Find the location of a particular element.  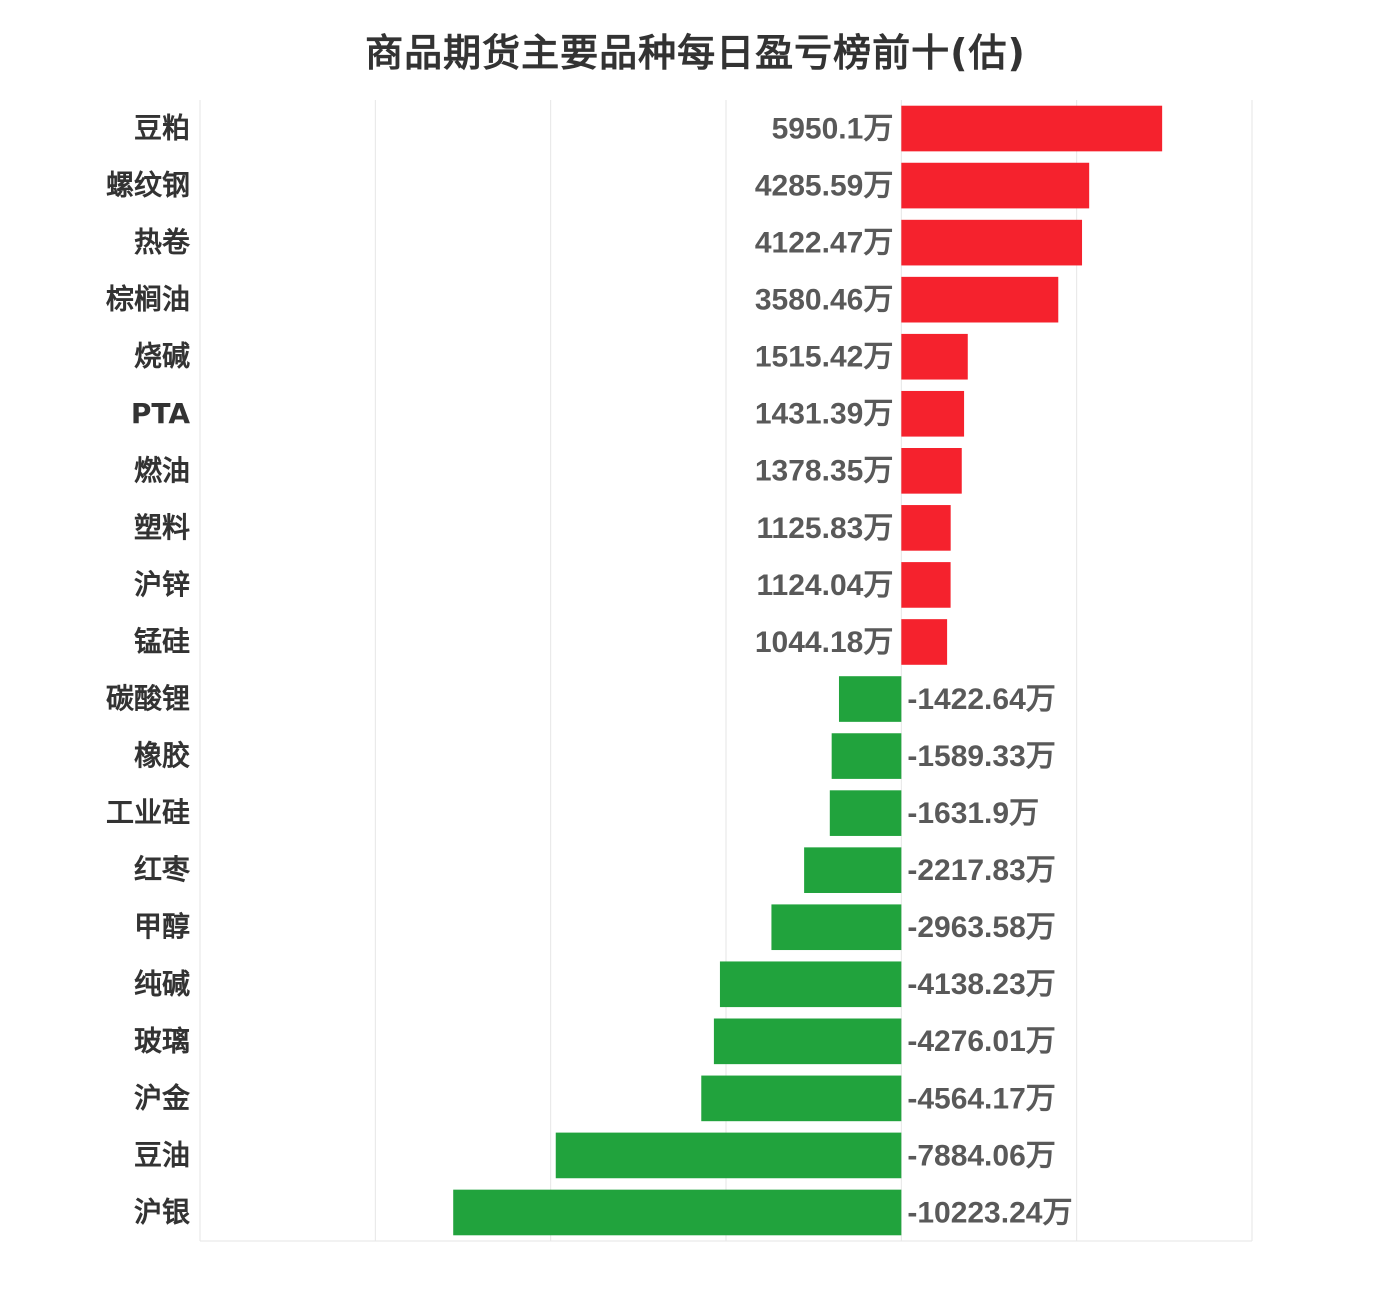

category-label: 豆粕 is located at coordinates (162, 128).